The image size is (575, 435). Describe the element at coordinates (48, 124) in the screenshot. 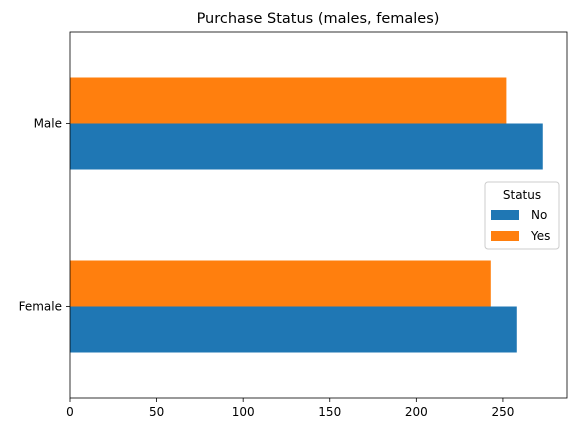

I see `y-tick-label-male: Male` at that location.